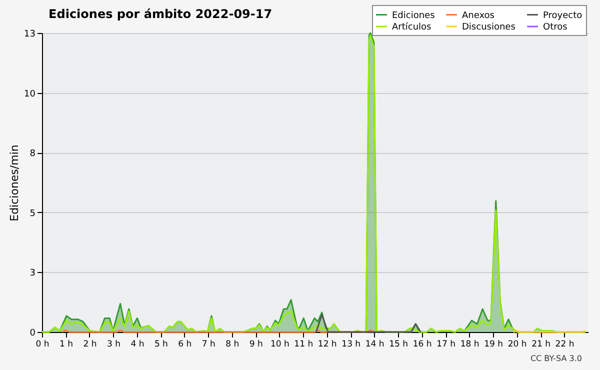  What do you see at coordinates (414, 15) in the screenshot?
I see `legend-label: Ediciones` at bounding box center [414, 15].